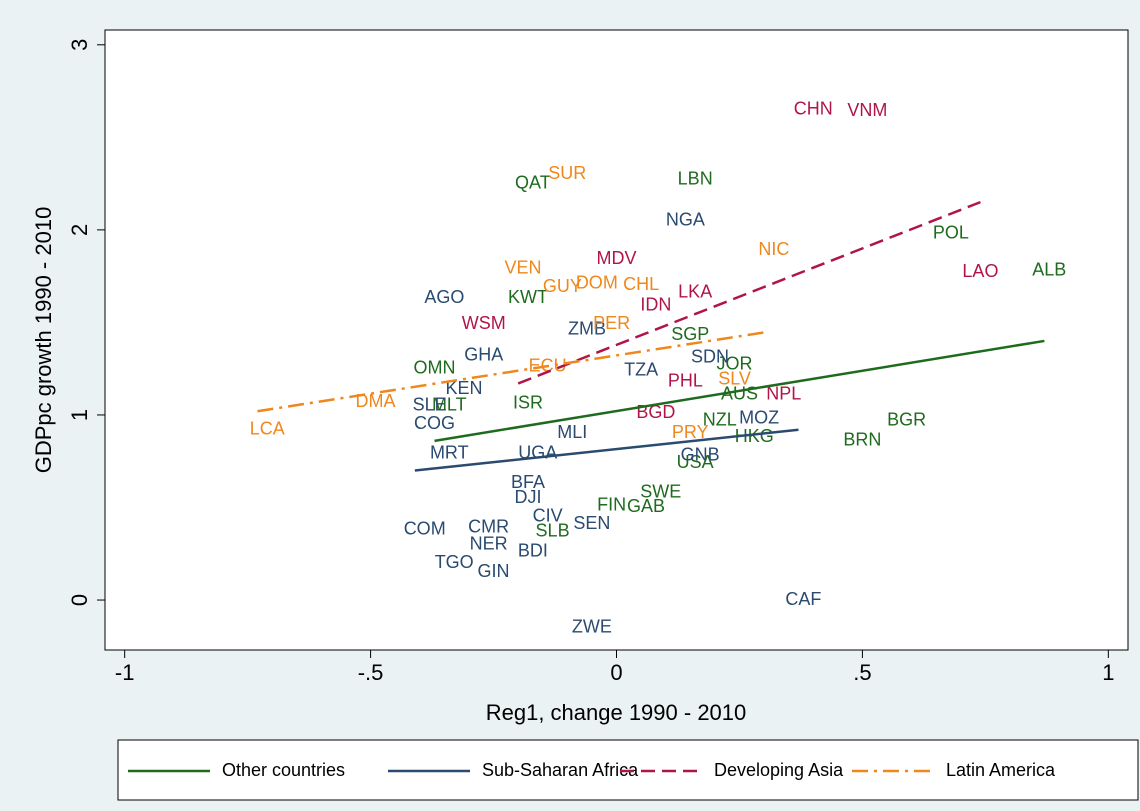 This screenshot has width=1140, height=811. Describe the element at coordinates (685, 219) in the screenshot. I see `country-label: NGA` at that location.